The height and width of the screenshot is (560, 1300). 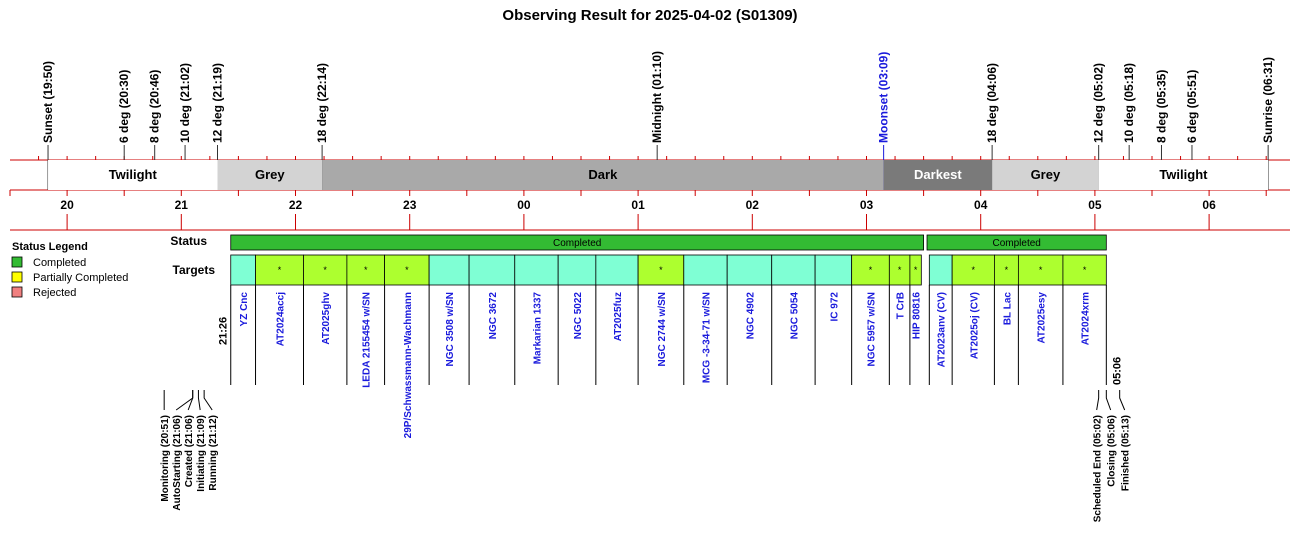 What do you see at coordinates (901, 305) in the screenshot?
I see `target-name: T CrB` at bounding box center [901, 305].